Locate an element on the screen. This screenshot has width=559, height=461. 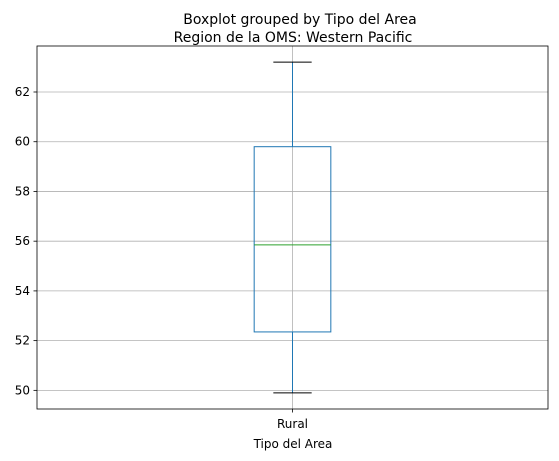
y-tick-label: 50 is located at coordinates (22, 390).